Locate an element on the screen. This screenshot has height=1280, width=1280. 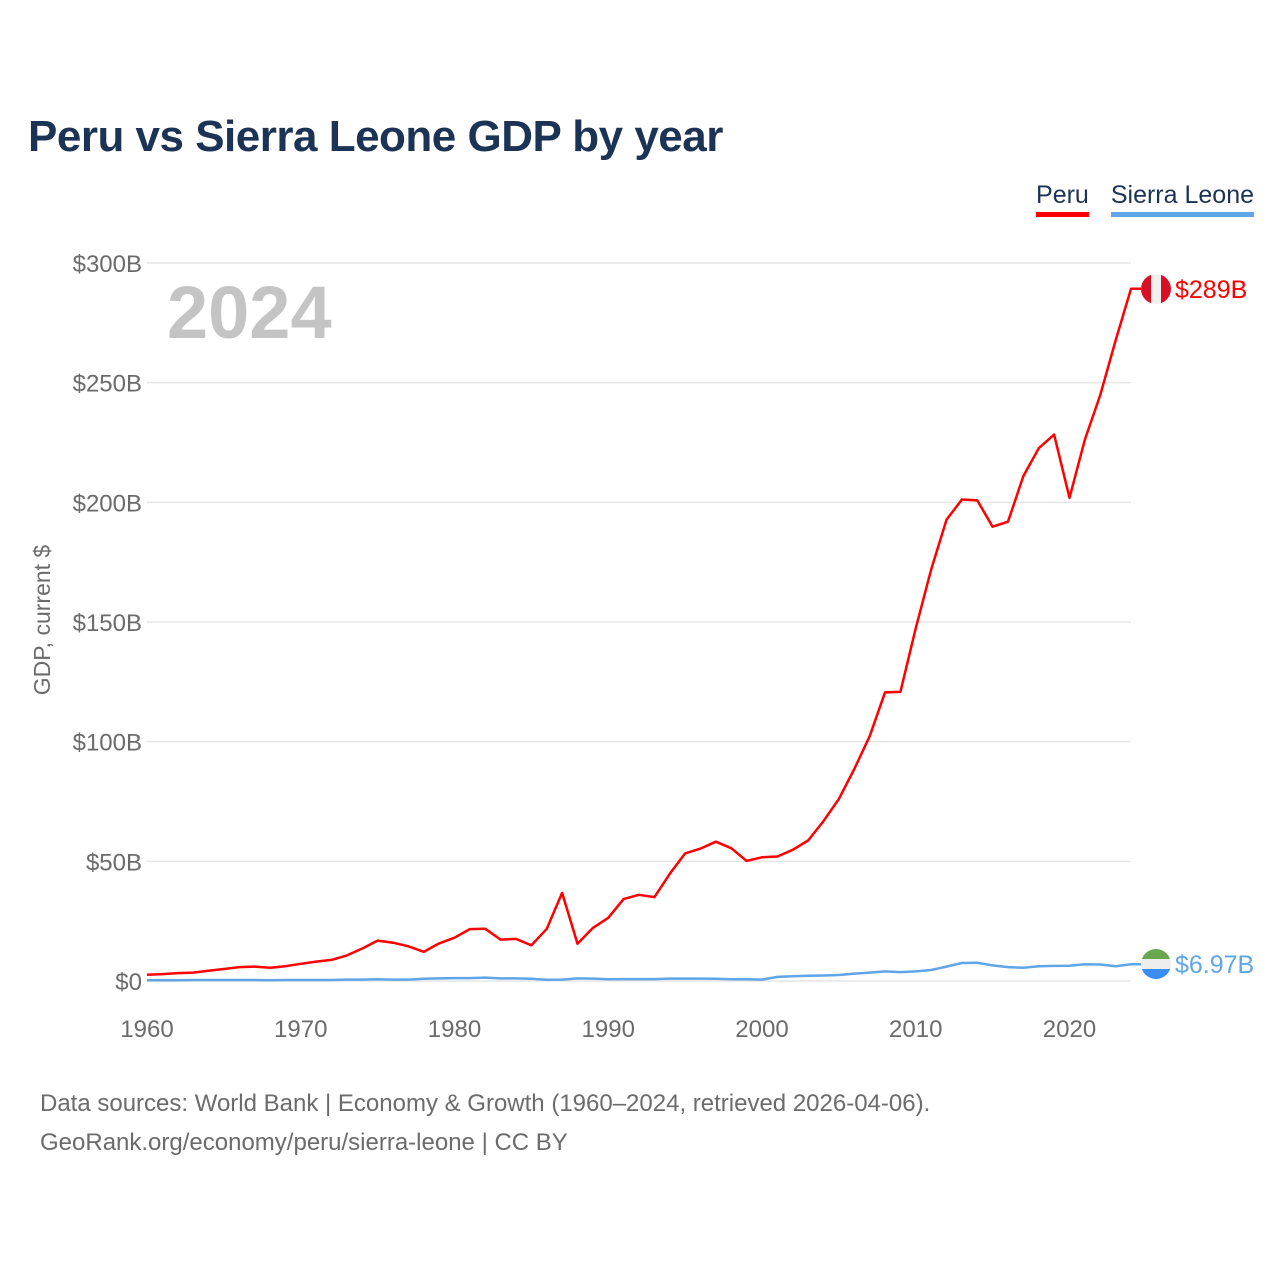
y-tick-label: $0 is located at coordinates (128, 982).